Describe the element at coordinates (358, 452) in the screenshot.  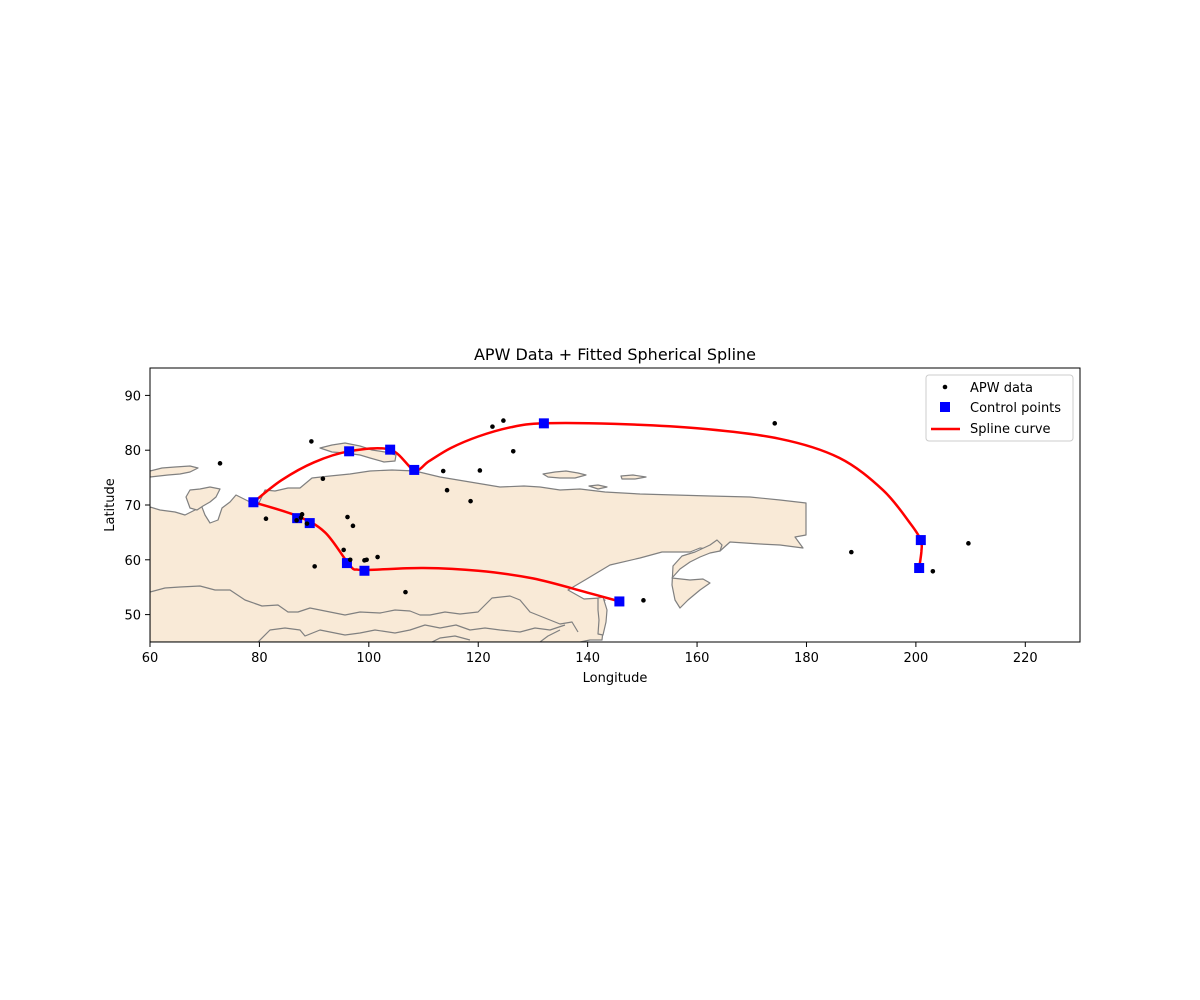
I see `severnaya-zemlya-island` at that location.